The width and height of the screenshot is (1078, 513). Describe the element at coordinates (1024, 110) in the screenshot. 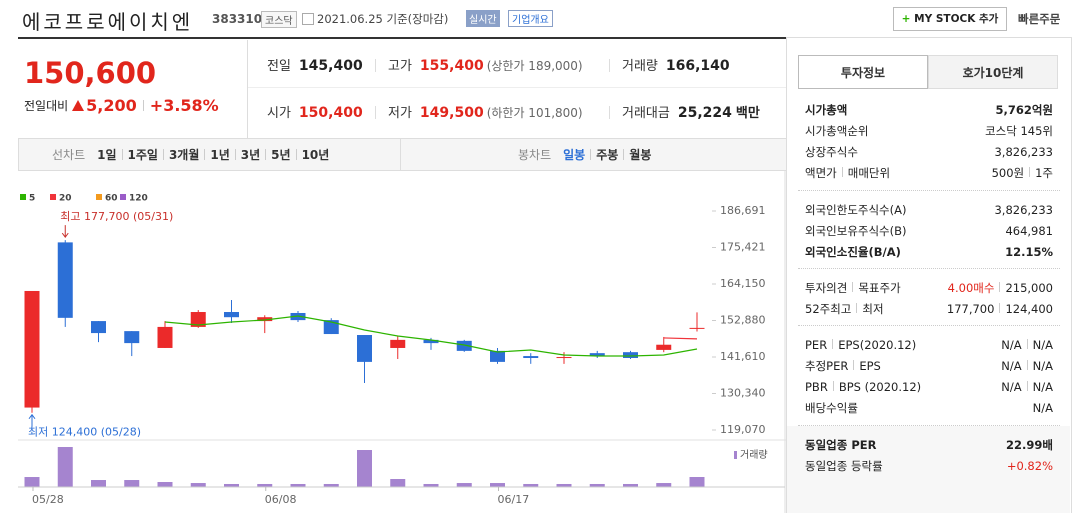

I see `info-value: 5,762억원` at that location.